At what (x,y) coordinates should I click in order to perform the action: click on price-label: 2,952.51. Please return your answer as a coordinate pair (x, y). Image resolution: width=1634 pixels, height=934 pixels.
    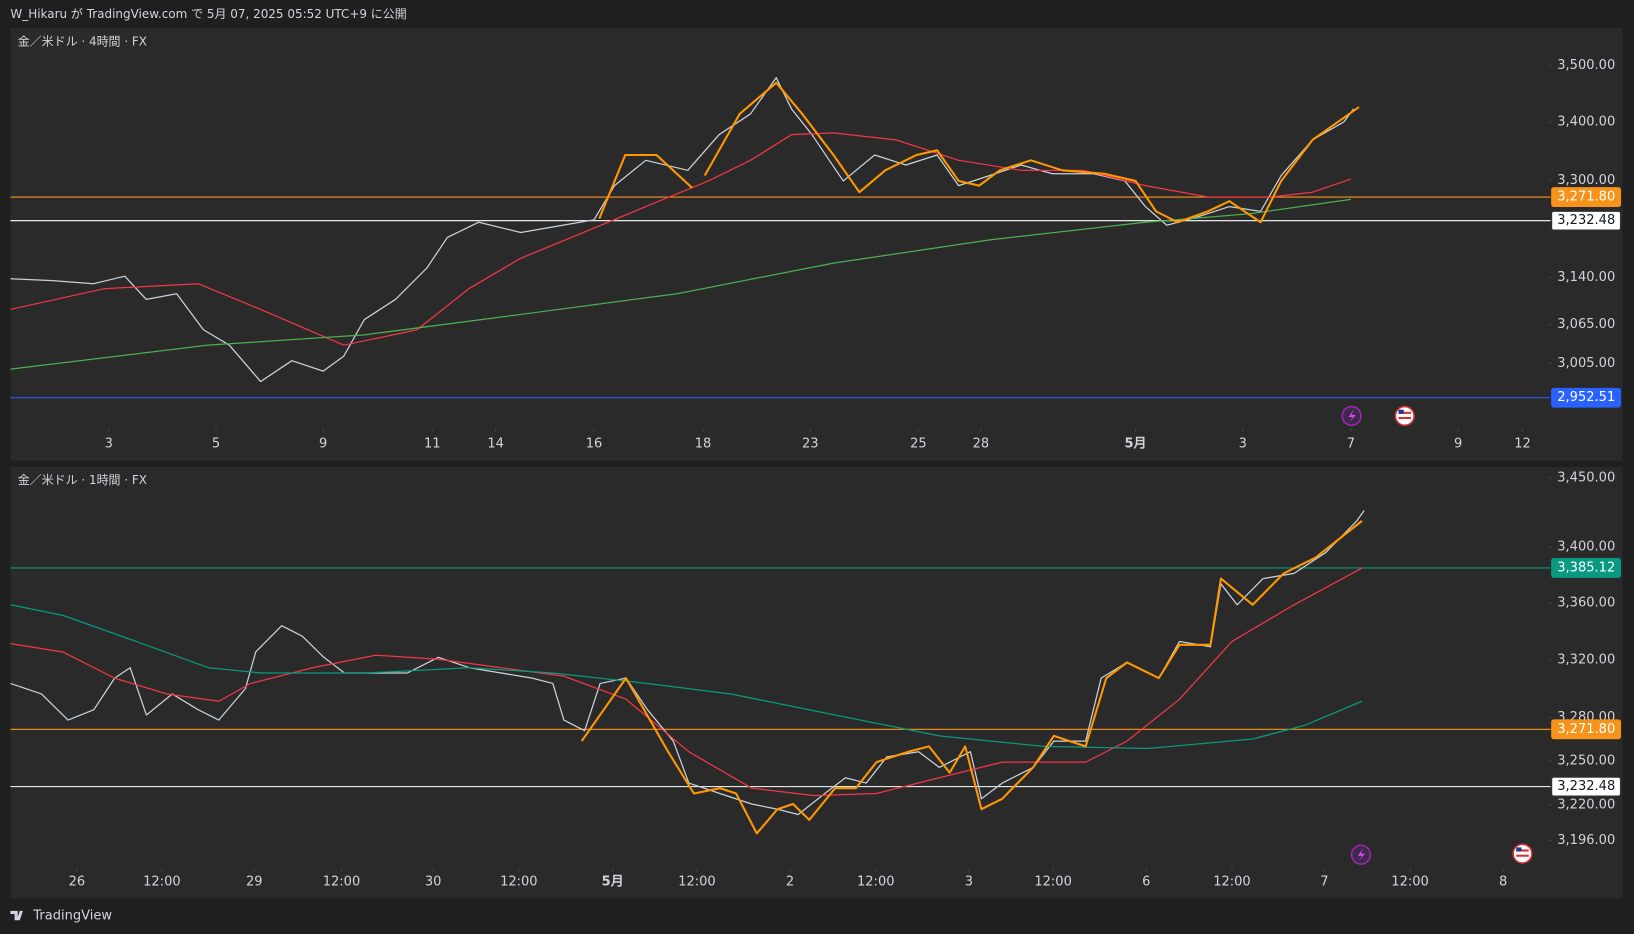
    Looking at the image, I should click on (1586, 397).